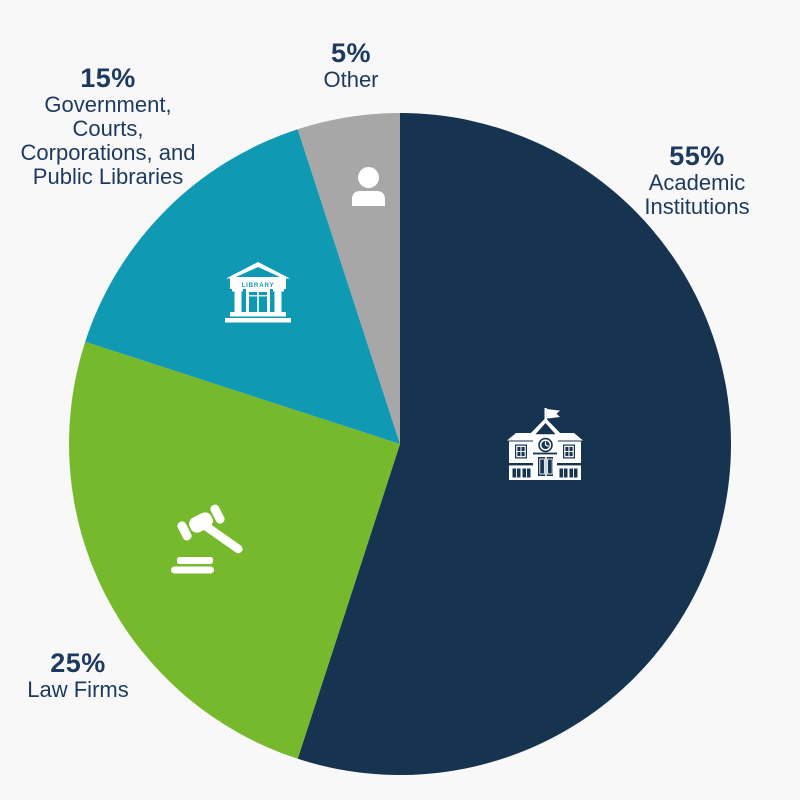 The image size is (800, 800). What do you see at coordinates (697, 156) in the screenshot?
I see `pct-academic-institutions: 55%` at bounding box center [697, 156].